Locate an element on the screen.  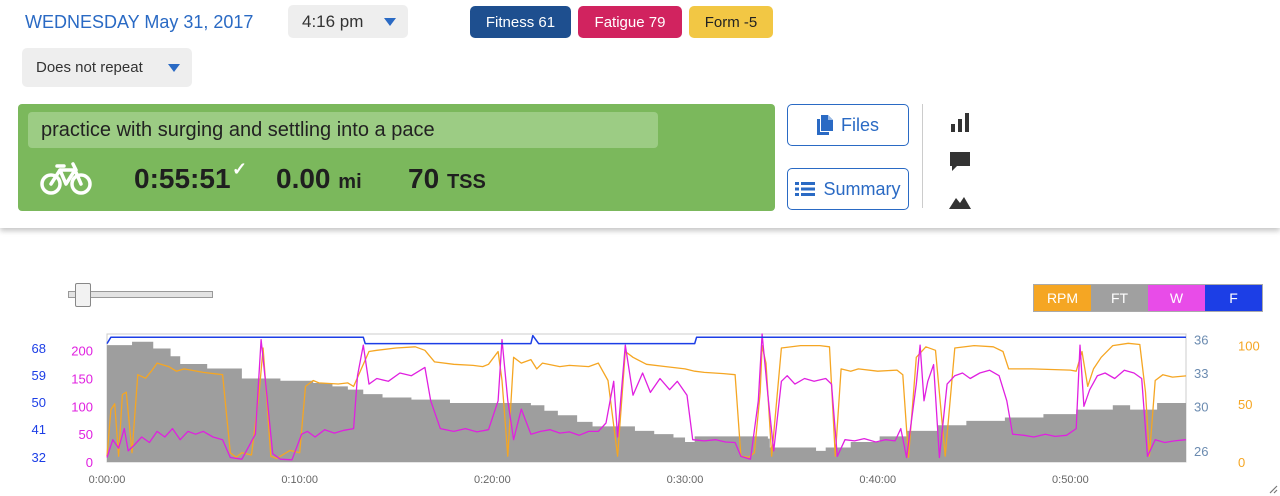
x-axis-tick: 0:30:00 is located at coordinates (685, 480).